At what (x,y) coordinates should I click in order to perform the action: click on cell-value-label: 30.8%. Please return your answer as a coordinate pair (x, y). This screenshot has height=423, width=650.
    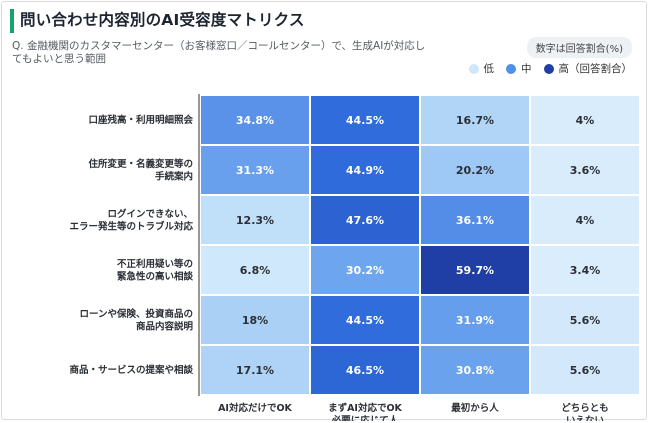
    Looking at the image, I should click on (475, 370).